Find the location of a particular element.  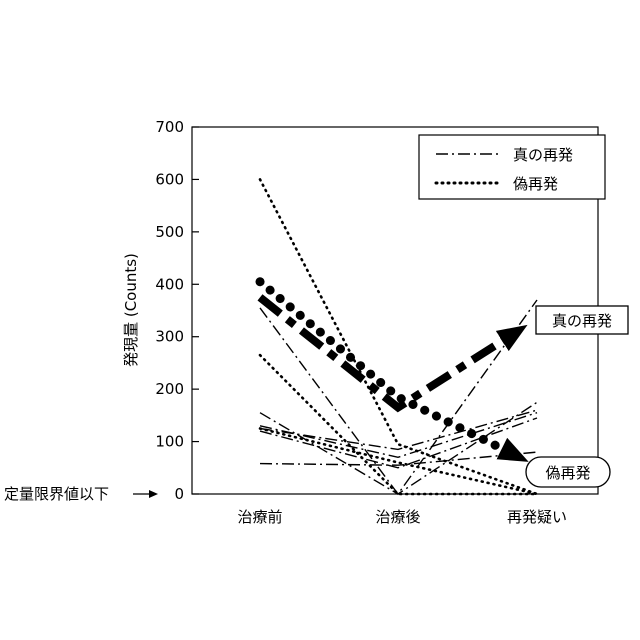

callout-box-true-recurrence is located at coordinates (582, 320).